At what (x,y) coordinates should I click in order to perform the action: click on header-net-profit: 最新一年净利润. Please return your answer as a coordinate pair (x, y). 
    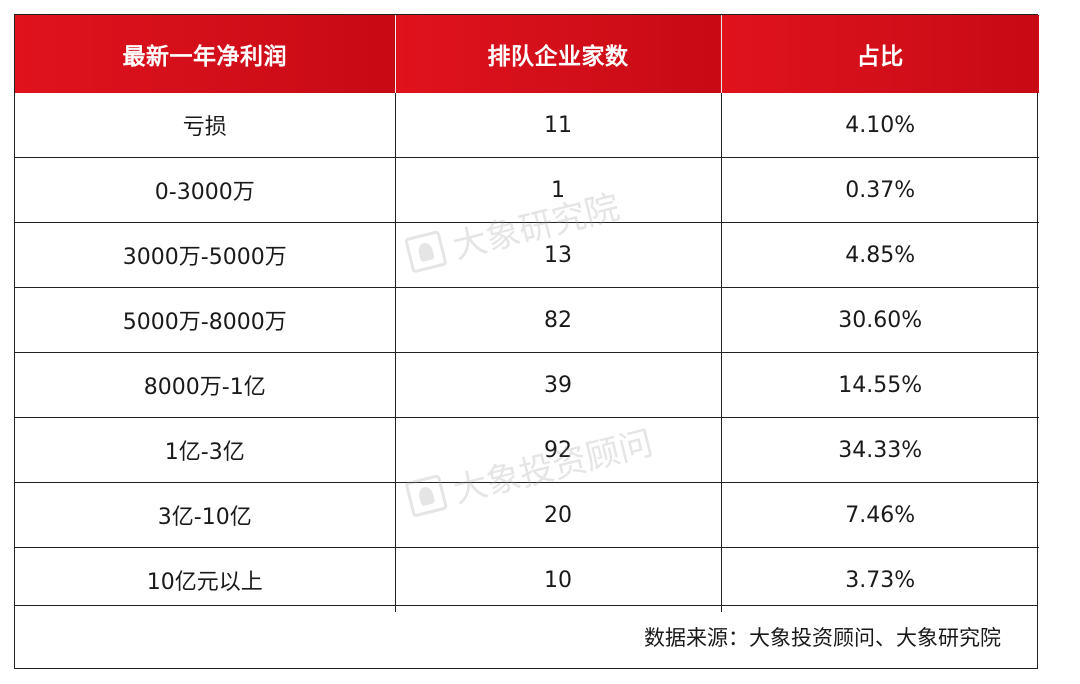
    Looking at the image, I should click on (205, 54).